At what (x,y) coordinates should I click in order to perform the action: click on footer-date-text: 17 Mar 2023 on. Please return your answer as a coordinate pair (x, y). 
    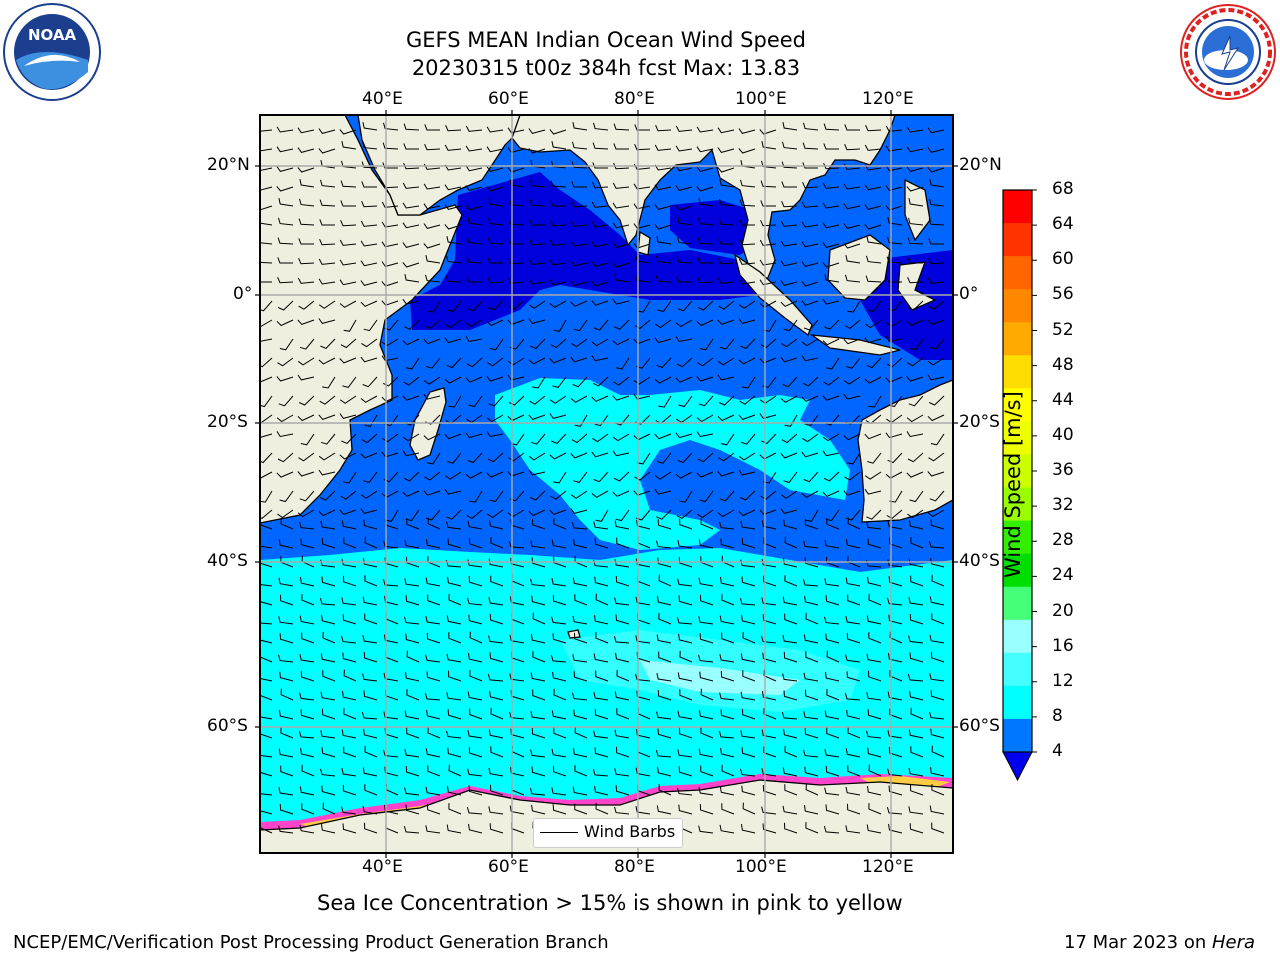
    Looking at the image, I should click on (1138, 942).